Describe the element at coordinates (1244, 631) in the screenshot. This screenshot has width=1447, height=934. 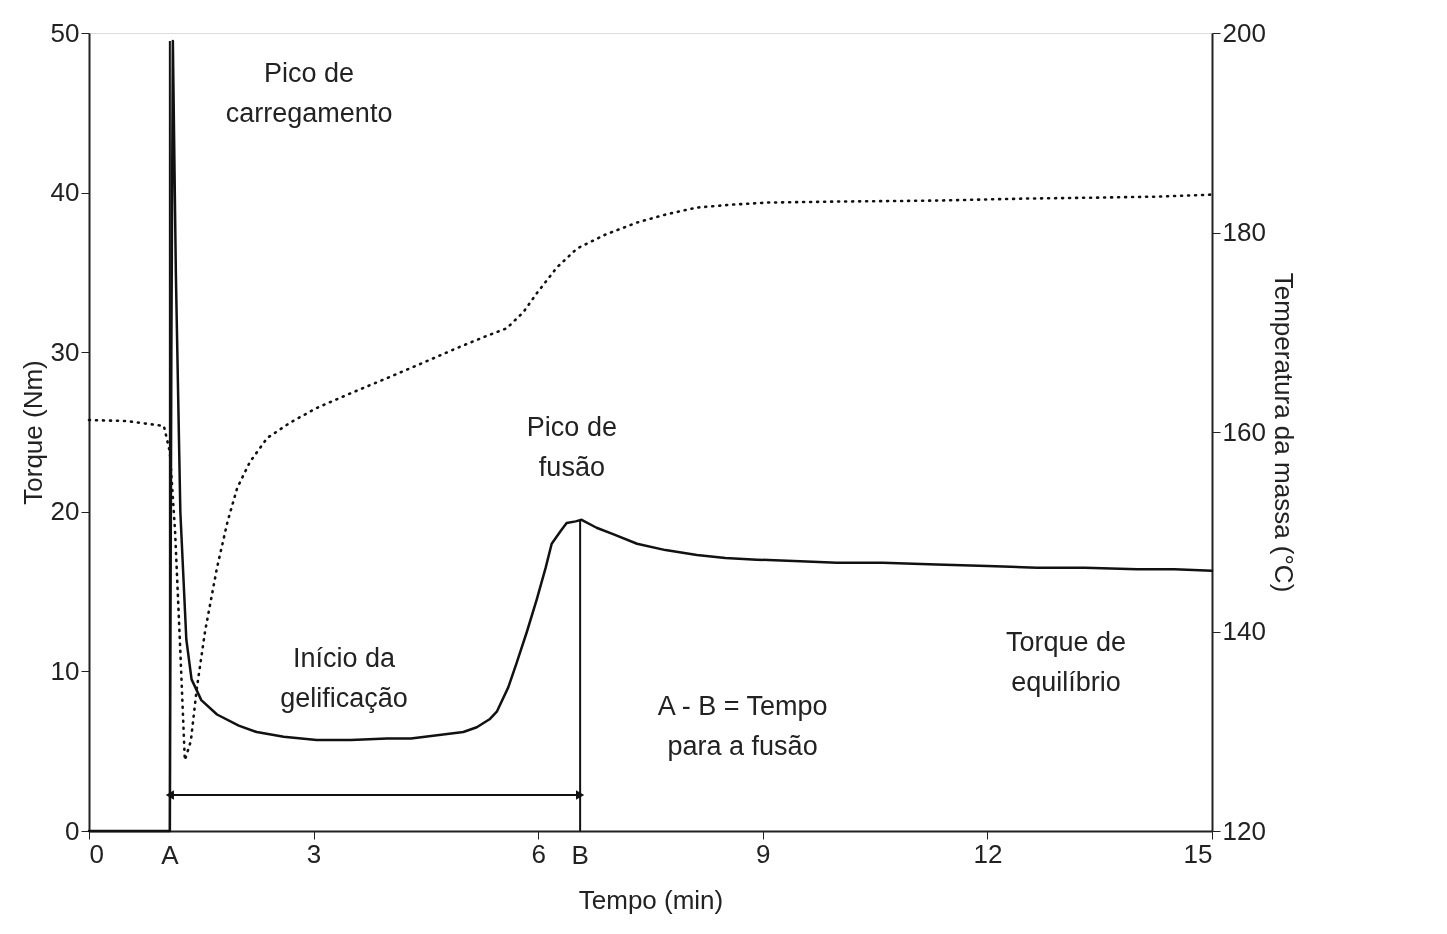
I see `y2-tick-label: 140` at that location.